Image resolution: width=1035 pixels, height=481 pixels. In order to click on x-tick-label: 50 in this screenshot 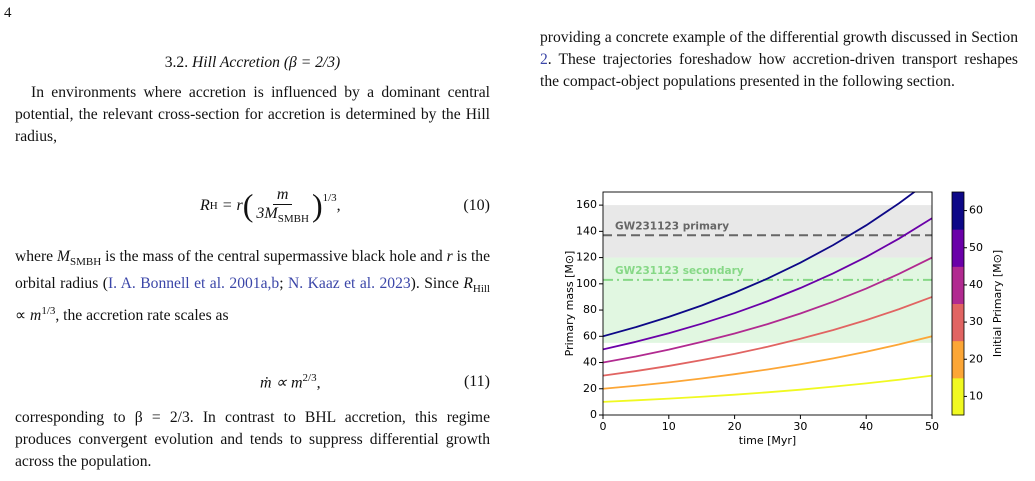, I will do `click(932, 426)`.